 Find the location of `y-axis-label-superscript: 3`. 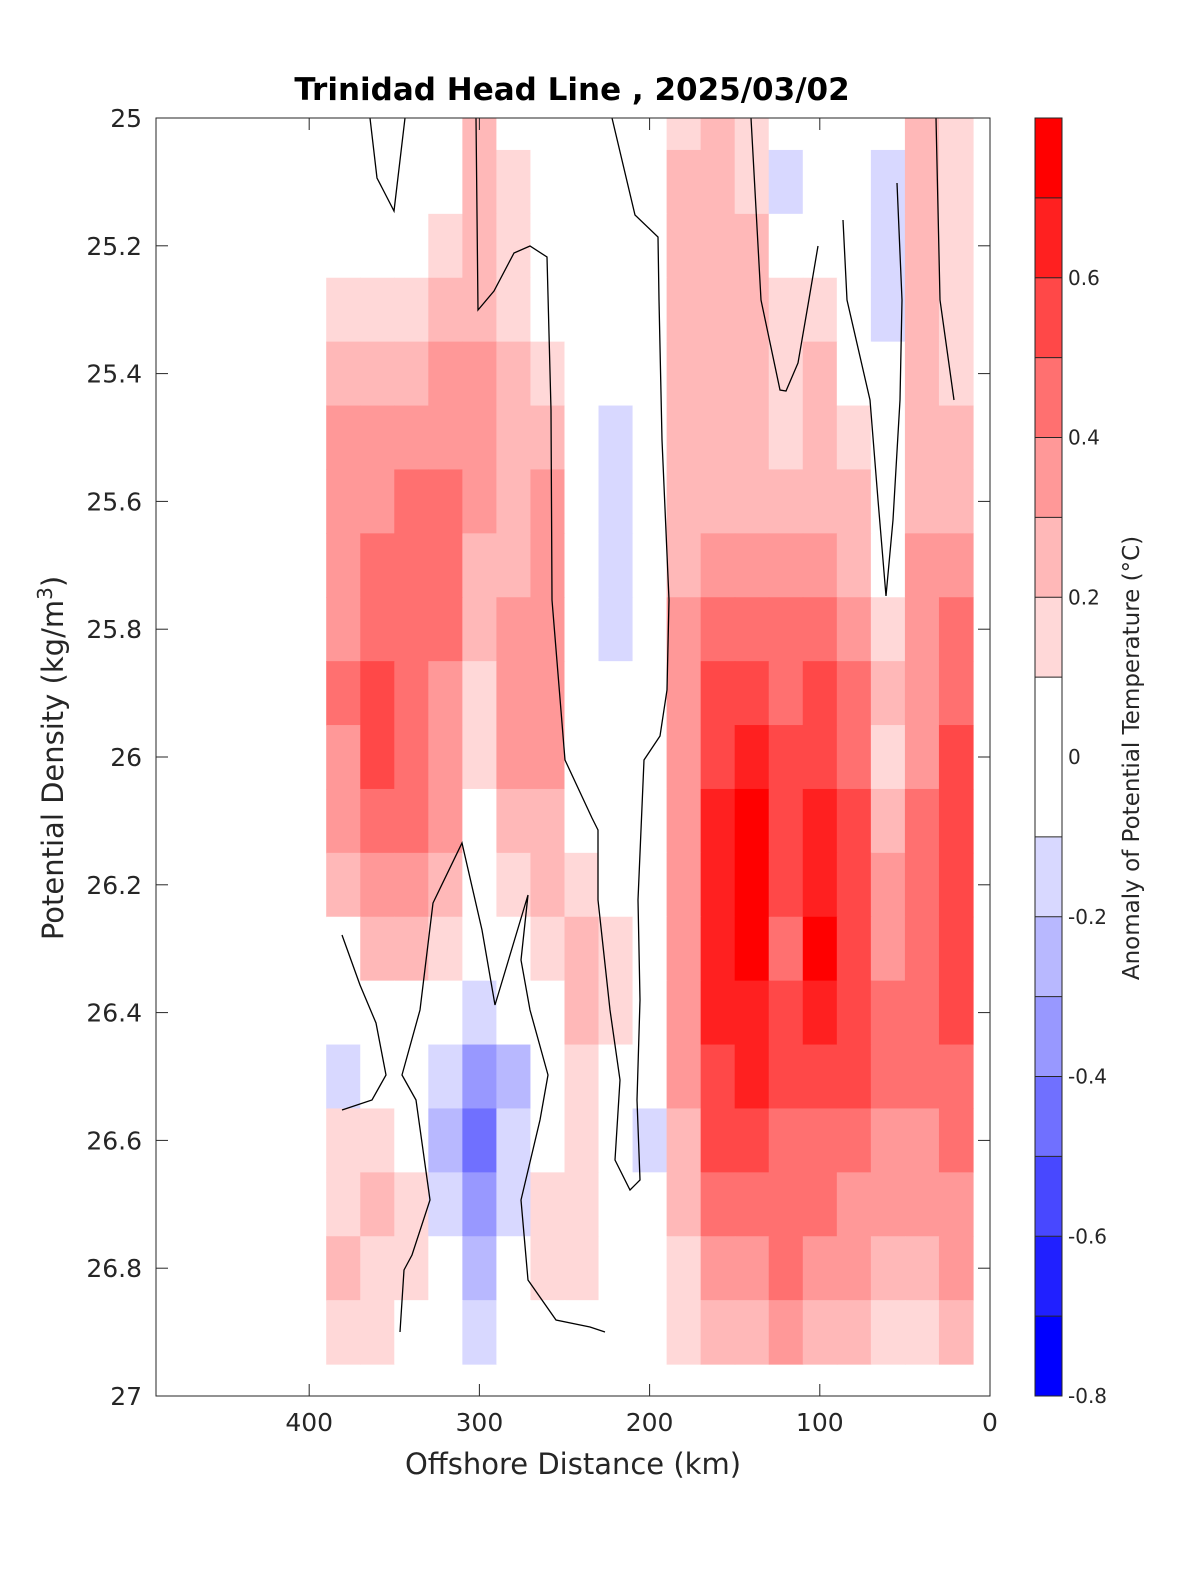

y-axis-label-superscript: 3 is located at coordinates (45, 593).